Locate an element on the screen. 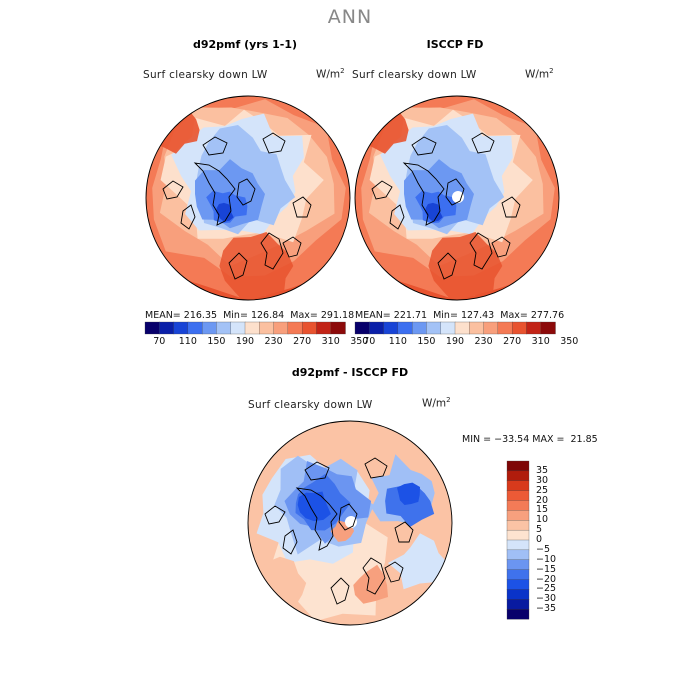  diff-colorbar-tick-label: 25 is located at coordinates (542, 490).